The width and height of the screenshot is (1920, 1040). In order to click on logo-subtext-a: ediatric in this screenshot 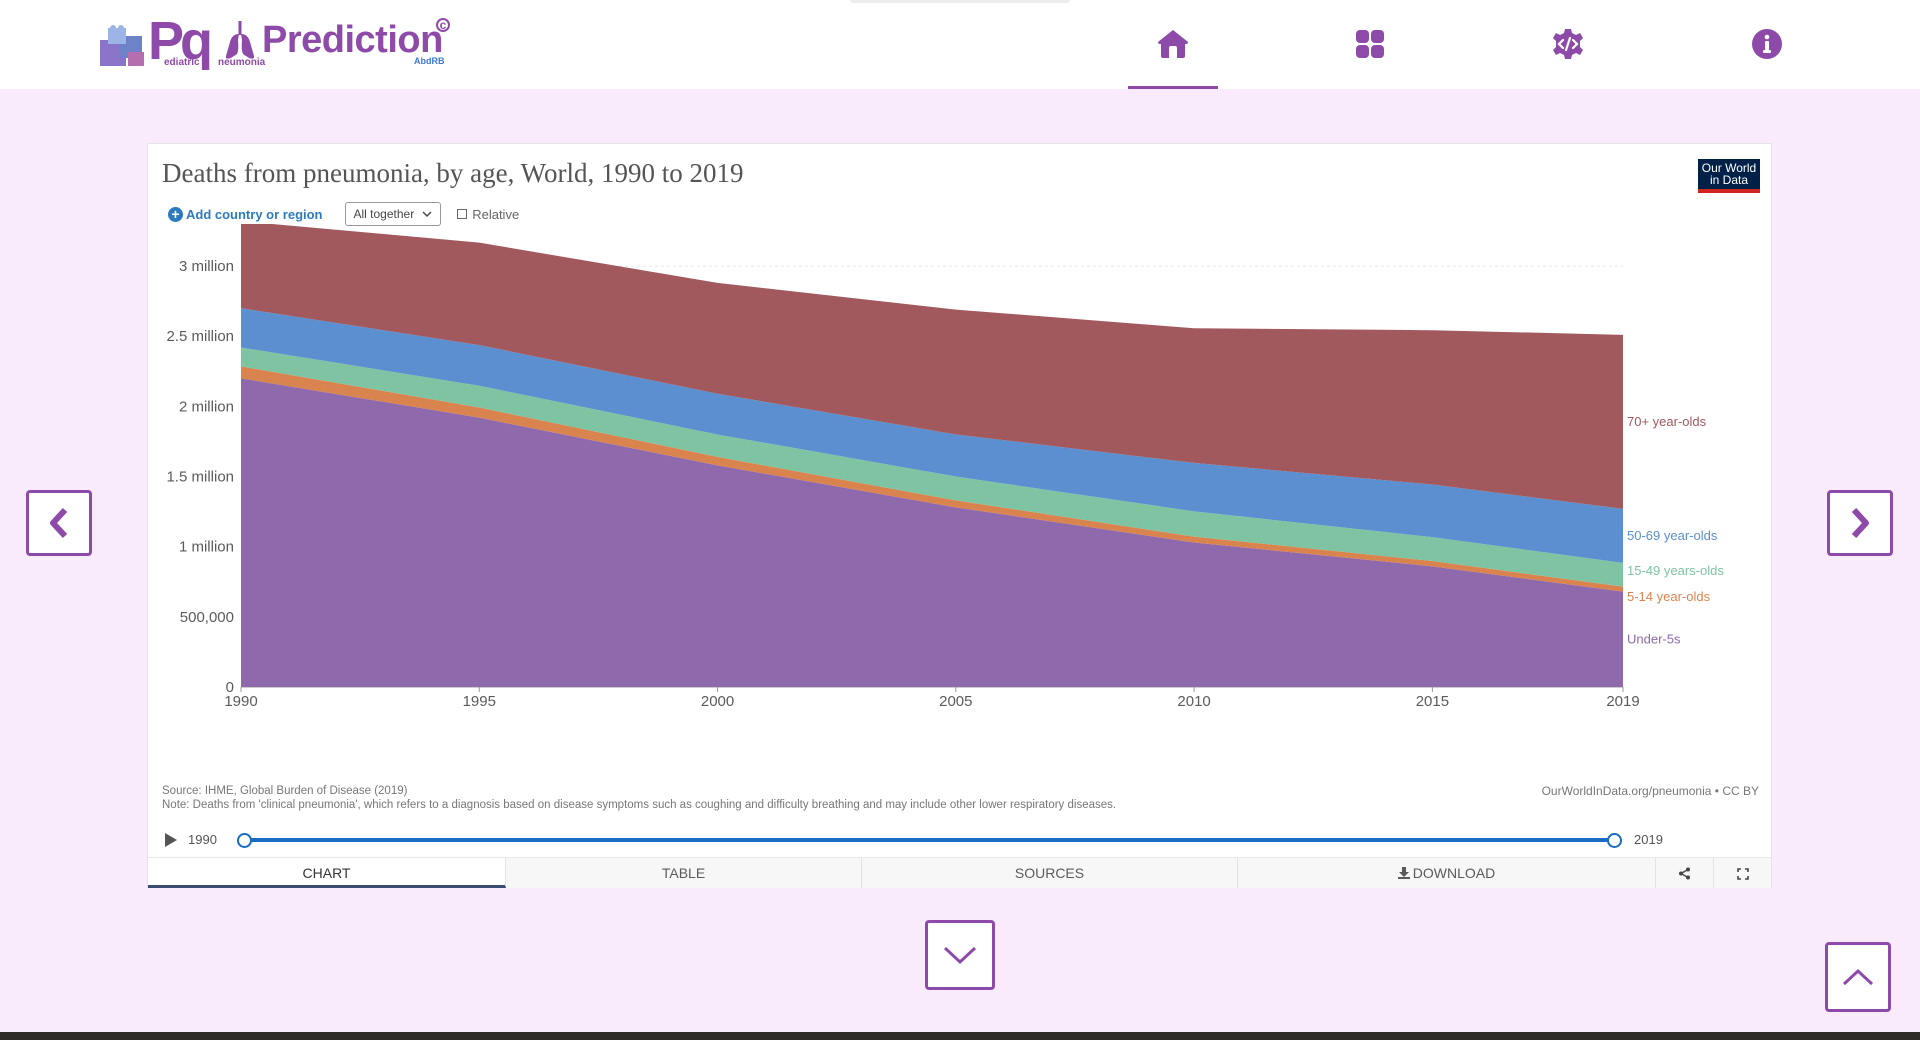, I will do `click(182, 62)`.